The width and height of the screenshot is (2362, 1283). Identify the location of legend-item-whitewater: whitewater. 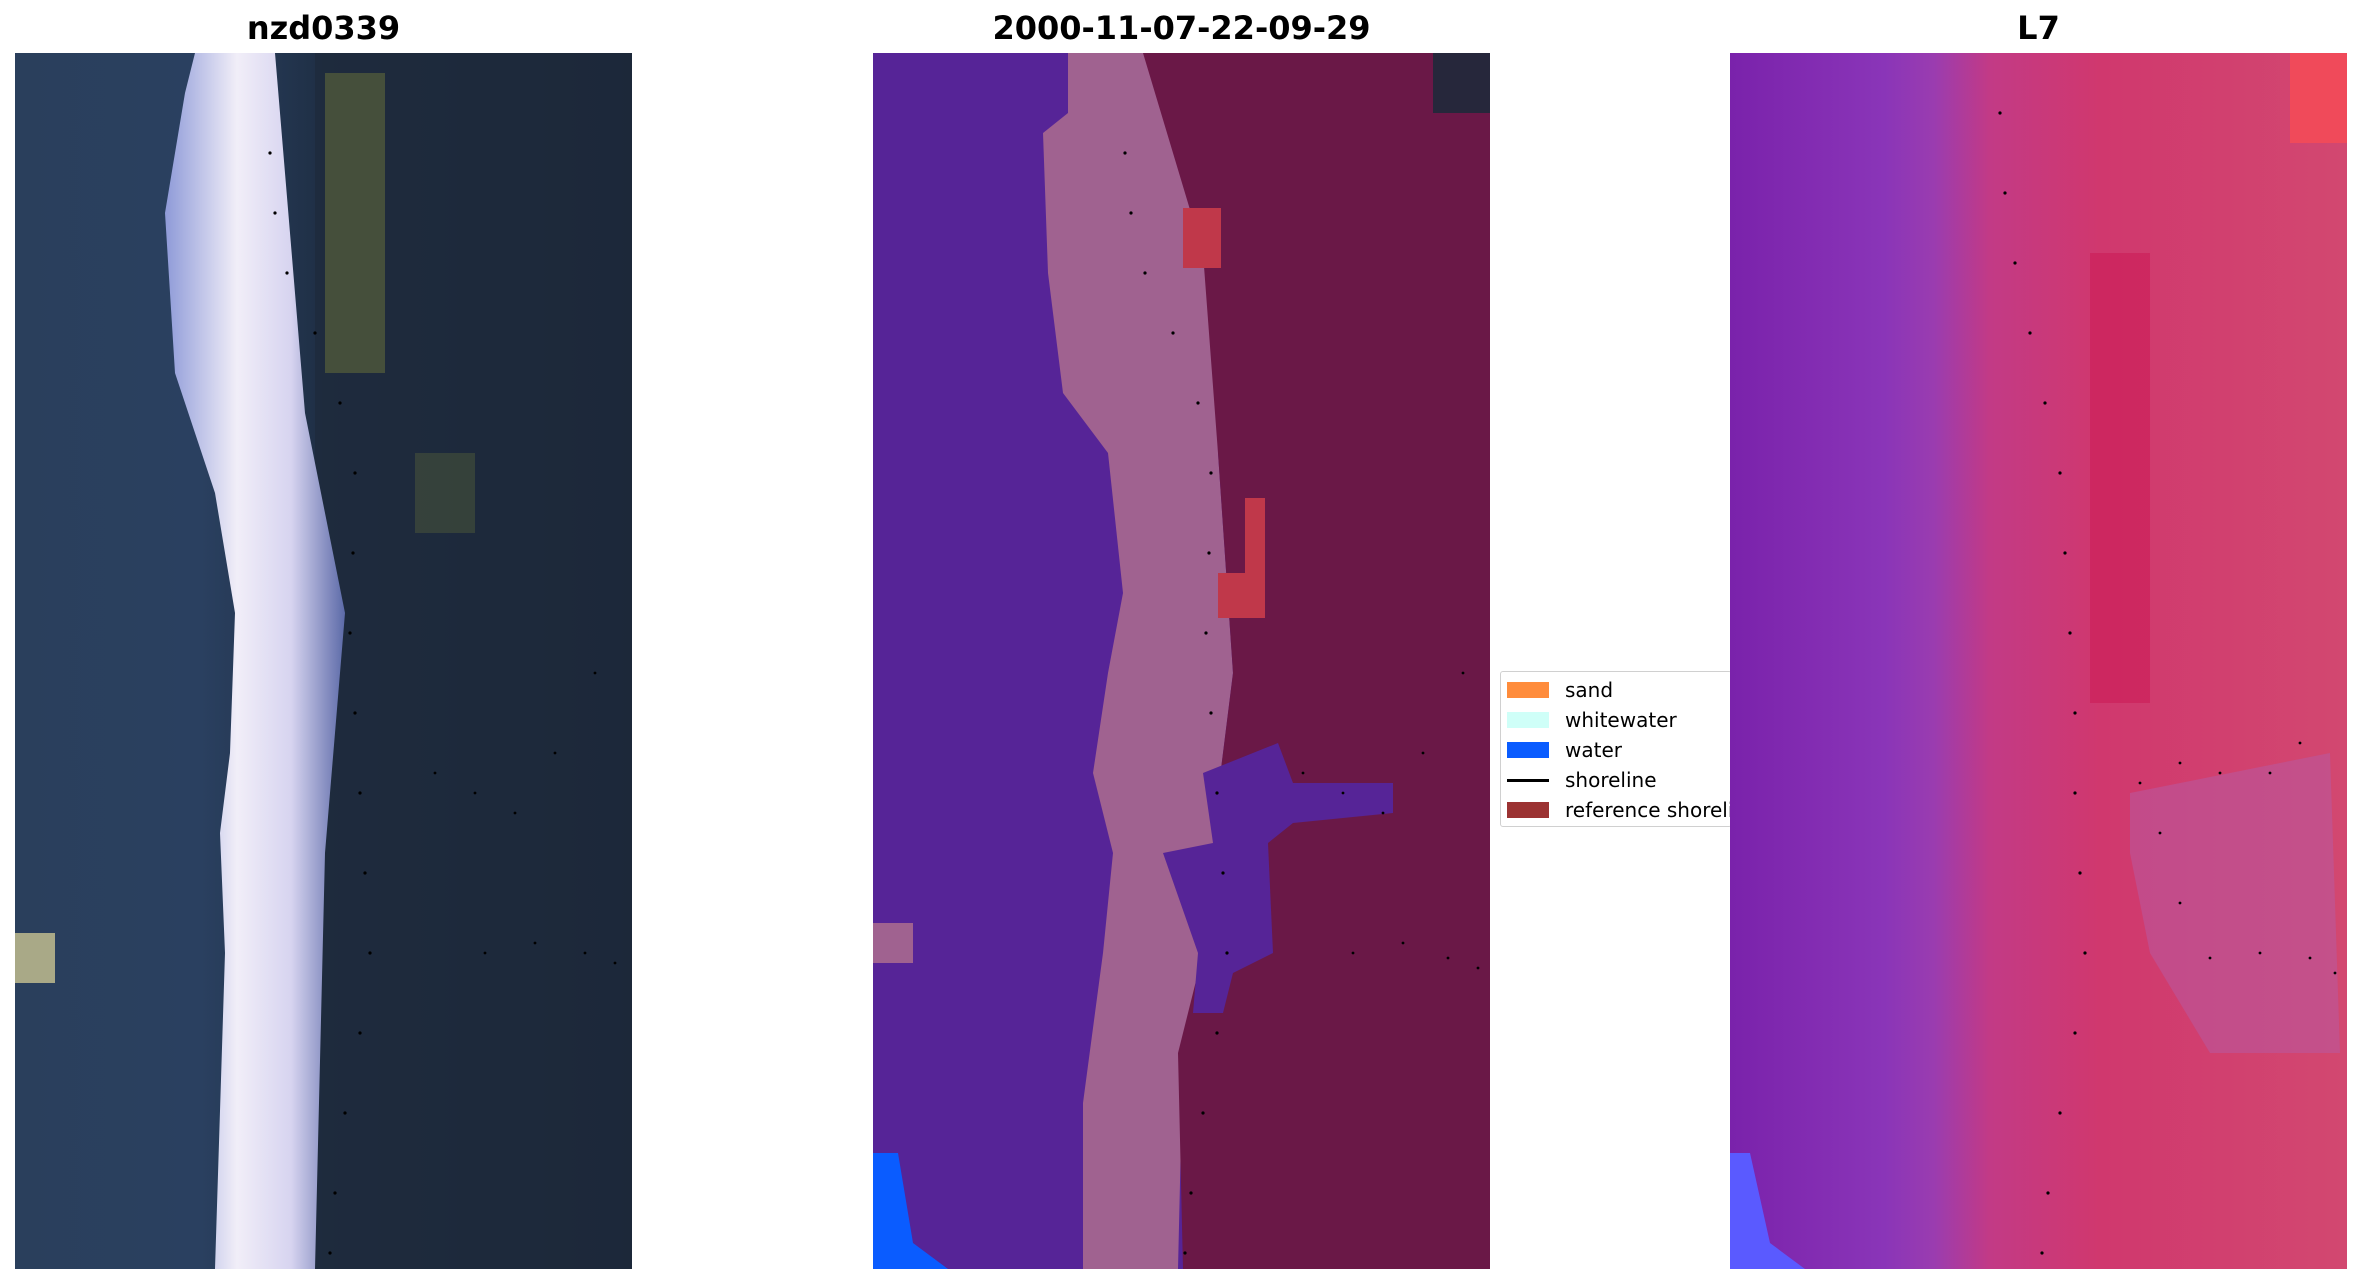
(1592, 720).